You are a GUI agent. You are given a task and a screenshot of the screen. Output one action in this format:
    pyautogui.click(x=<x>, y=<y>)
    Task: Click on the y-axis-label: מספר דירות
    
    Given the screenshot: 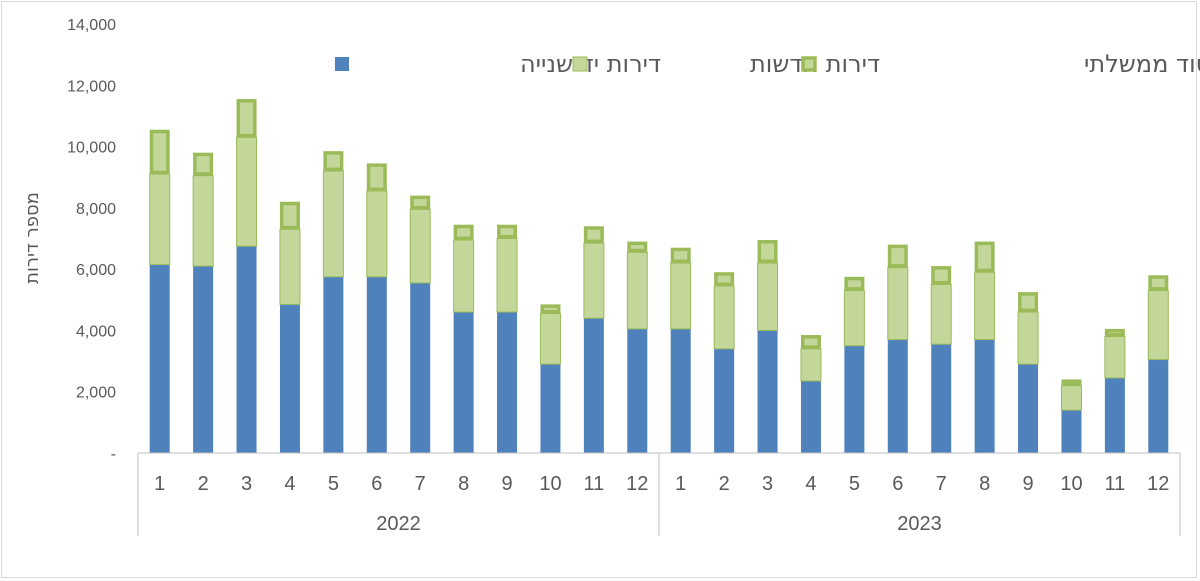 What is the action you would take?
    pyautogui.click(x=32, y=238)
    